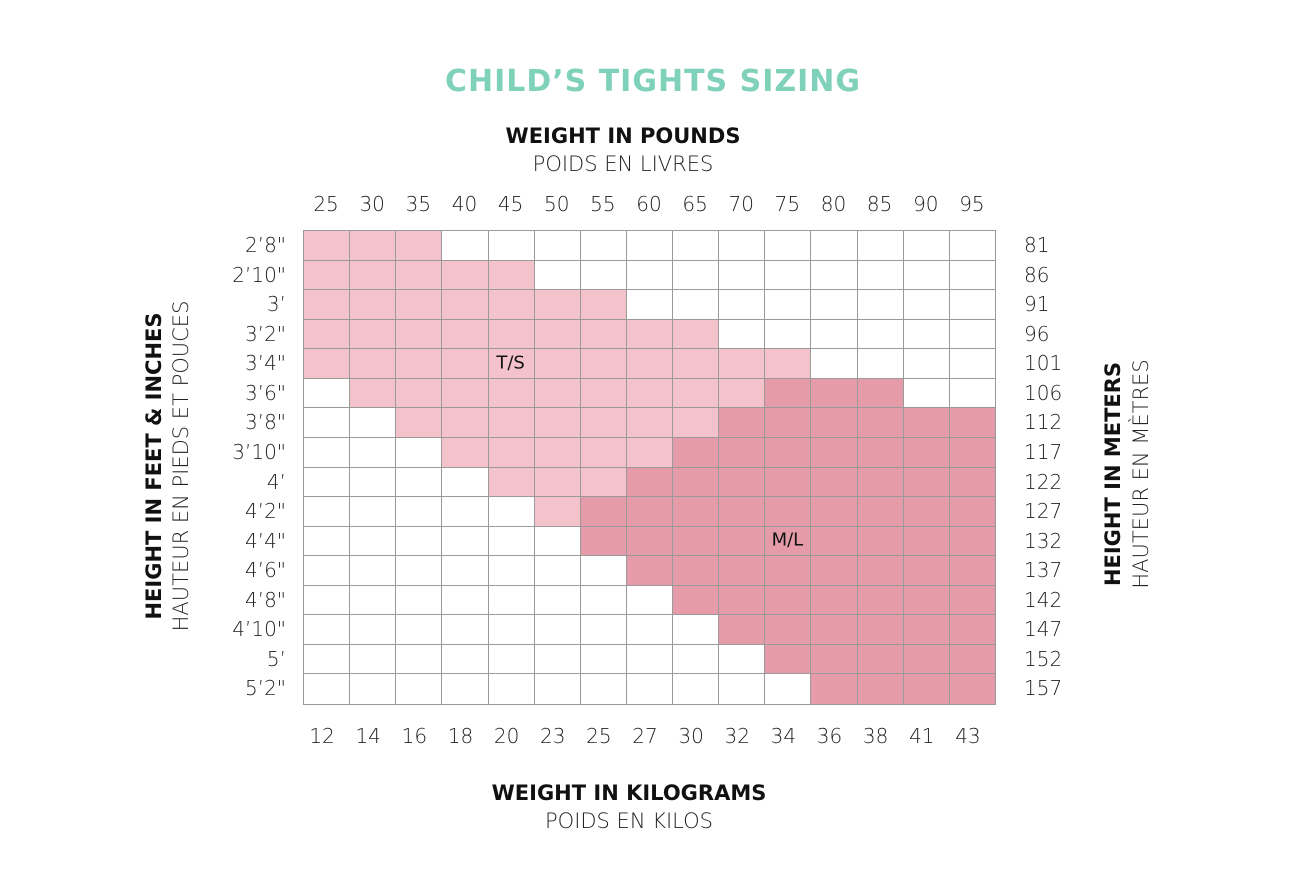  Describe the element at coordinates (1043, 540) in the screenshot. I see `right-tick-label: 132` at that location.